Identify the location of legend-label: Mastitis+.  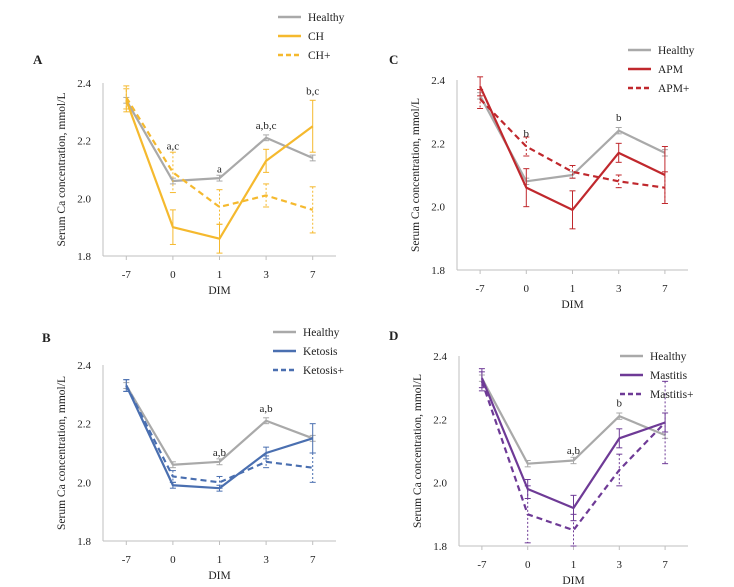
(672, 395).